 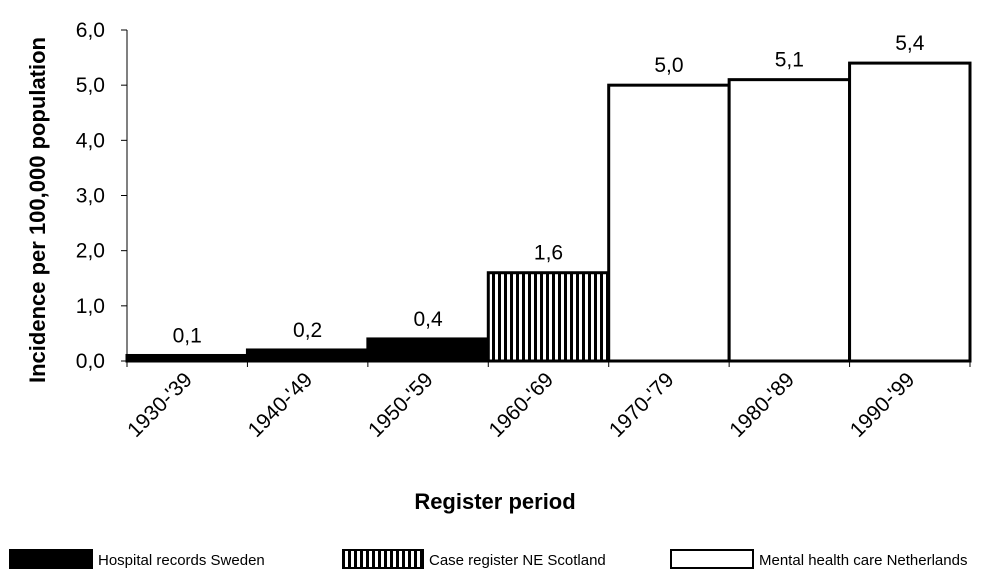 I want to click on bar-1940-'49, so click(x=307, y=355).